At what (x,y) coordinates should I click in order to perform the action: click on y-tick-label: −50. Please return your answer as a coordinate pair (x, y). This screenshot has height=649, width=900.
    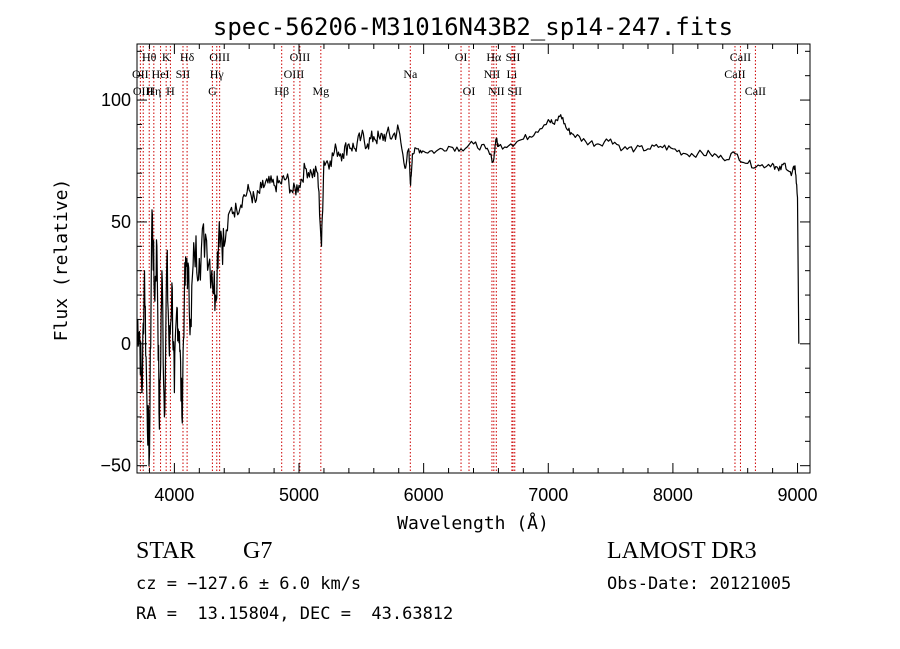
    Looking at the image, I should click on (115, 466).